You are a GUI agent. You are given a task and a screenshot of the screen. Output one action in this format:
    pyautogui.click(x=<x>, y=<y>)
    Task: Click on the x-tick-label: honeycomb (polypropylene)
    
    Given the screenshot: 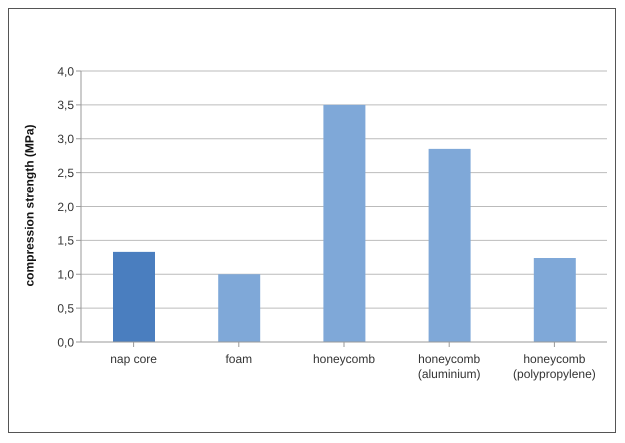 What is the action you would take?
    pyautogui.click(x=554, y=366)
    